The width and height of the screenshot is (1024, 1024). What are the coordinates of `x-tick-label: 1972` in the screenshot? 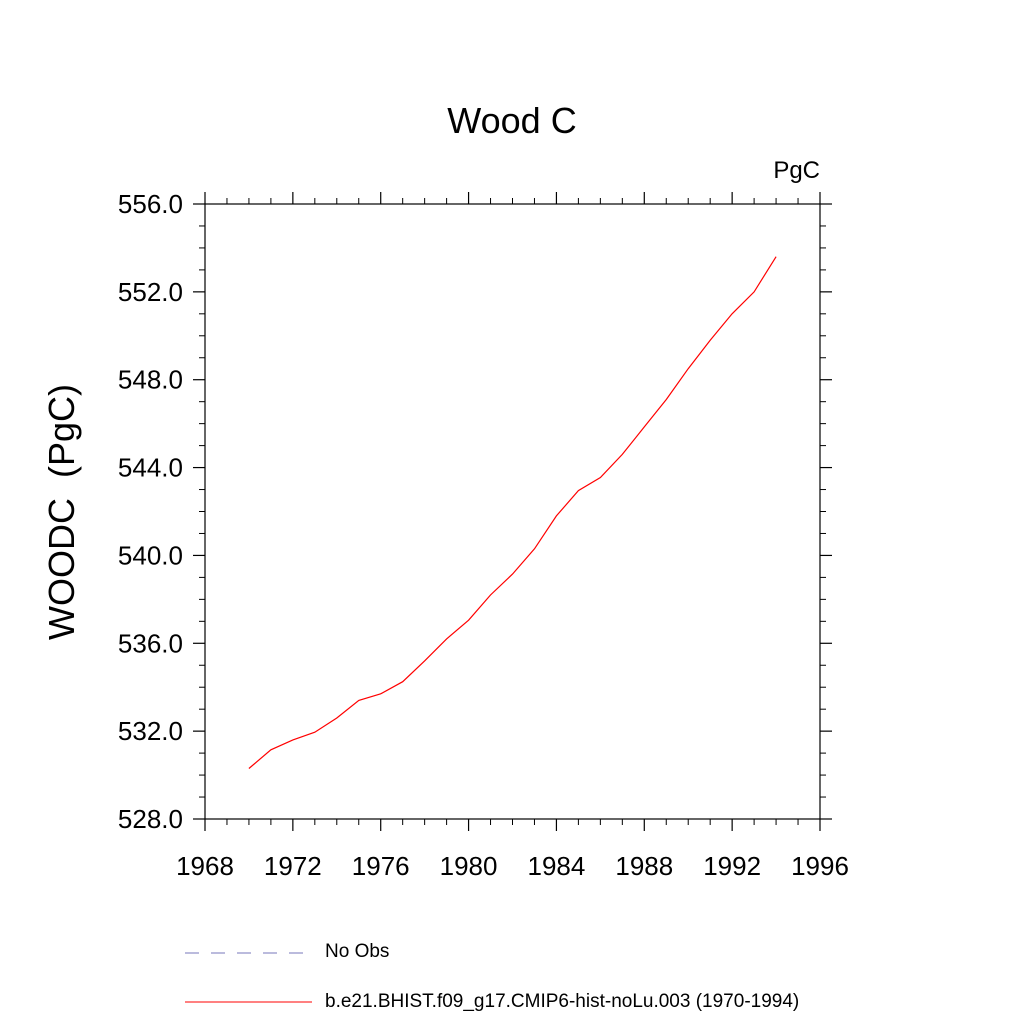 It's located at (293, 866).